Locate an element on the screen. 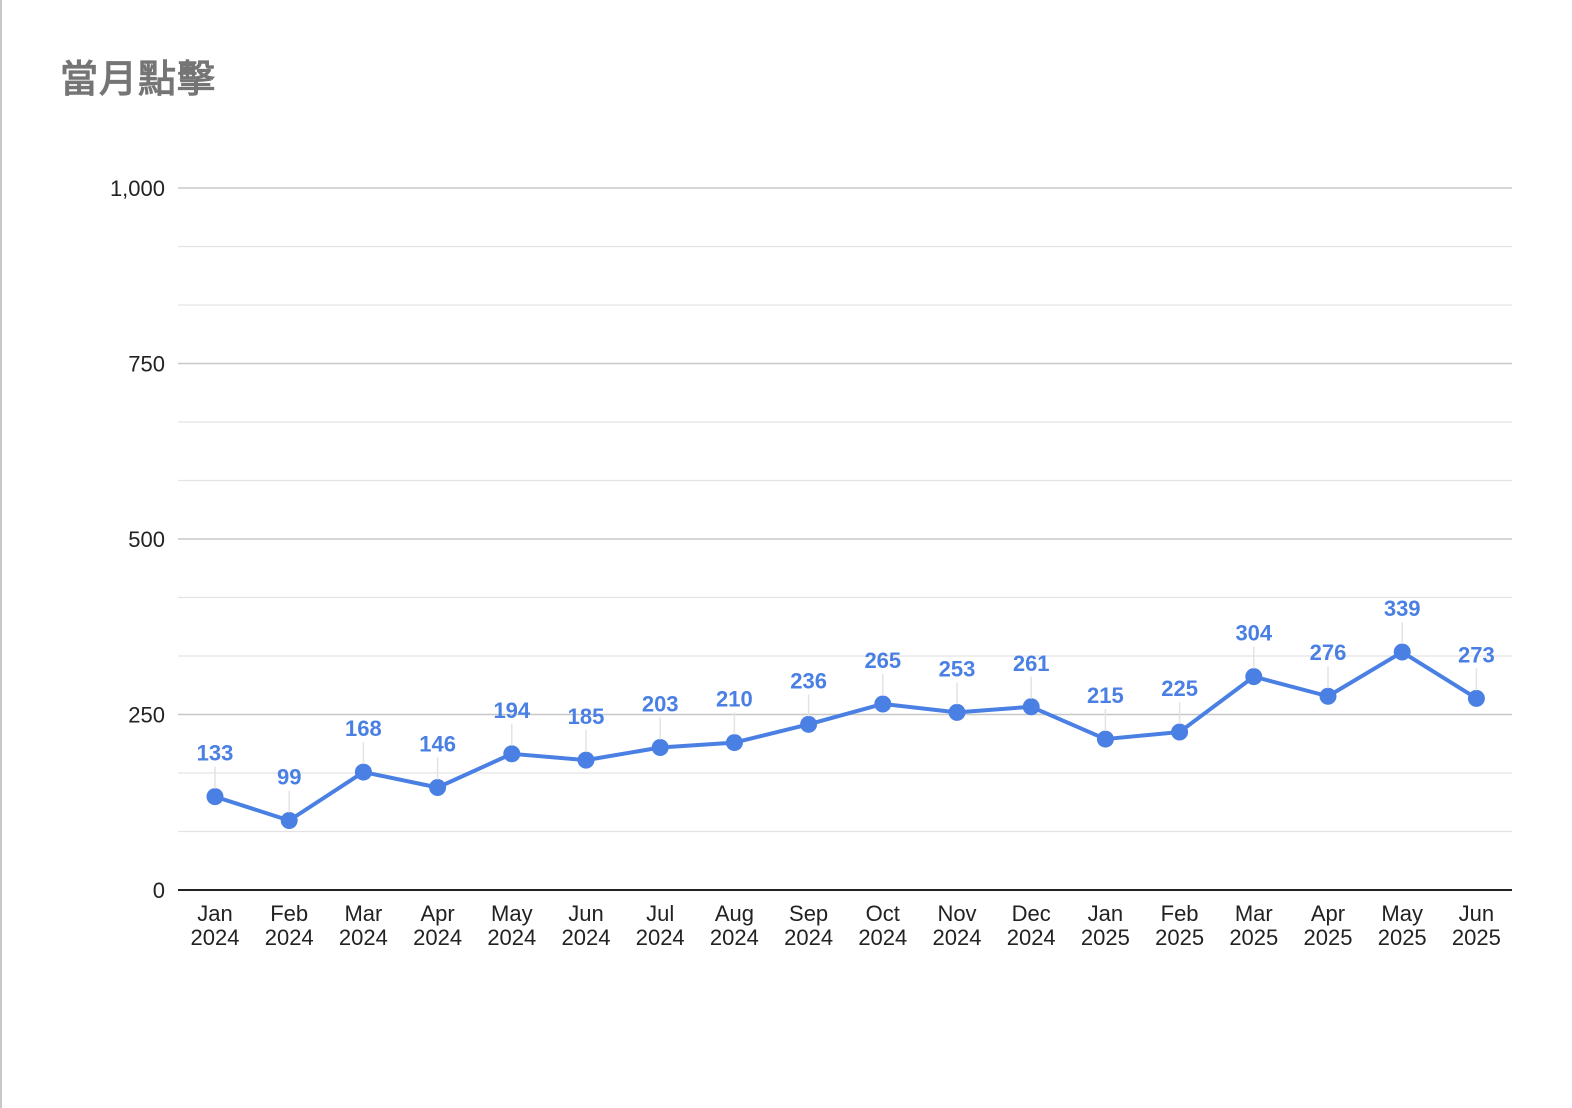 The image size is (1572, 1108). x-tick-label: Dec 2024 is located at coordinates (1031, 925).